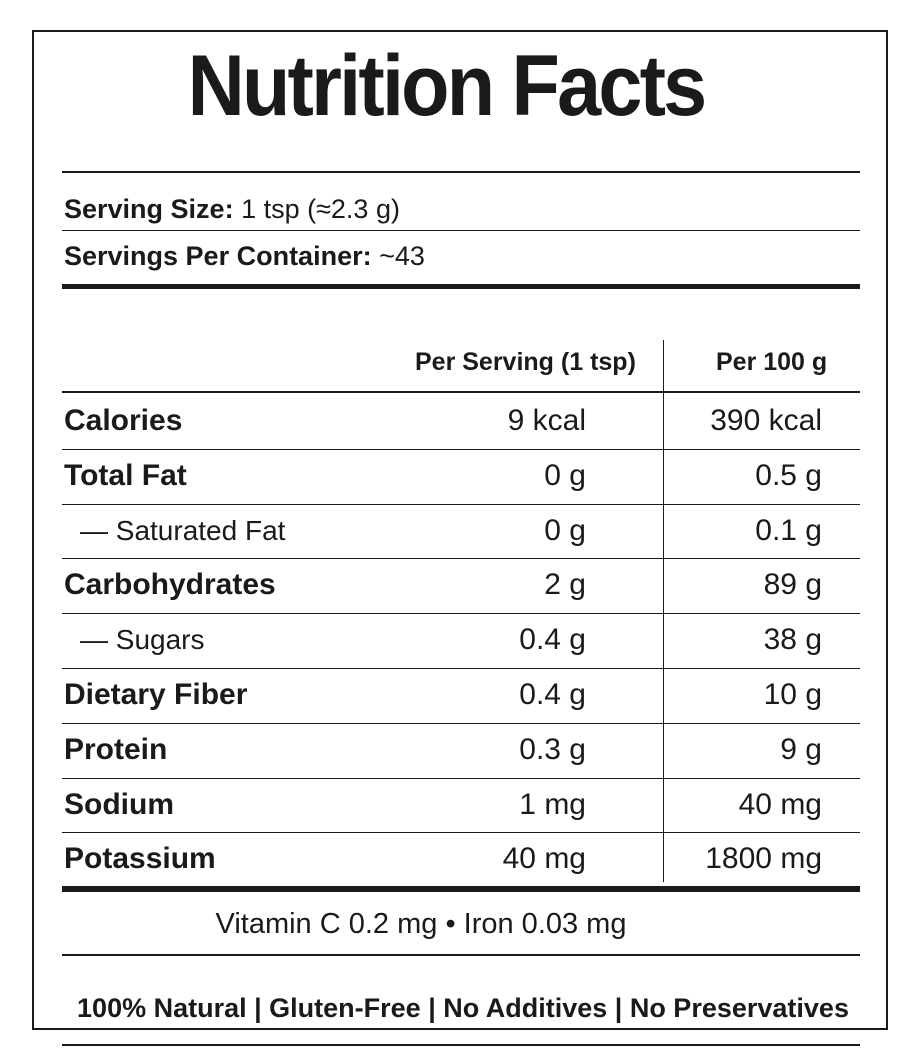 The width and height of the screenshot is (924, 1062). I want to click on per-100g-value: 0.5 g, so click(788, 475).